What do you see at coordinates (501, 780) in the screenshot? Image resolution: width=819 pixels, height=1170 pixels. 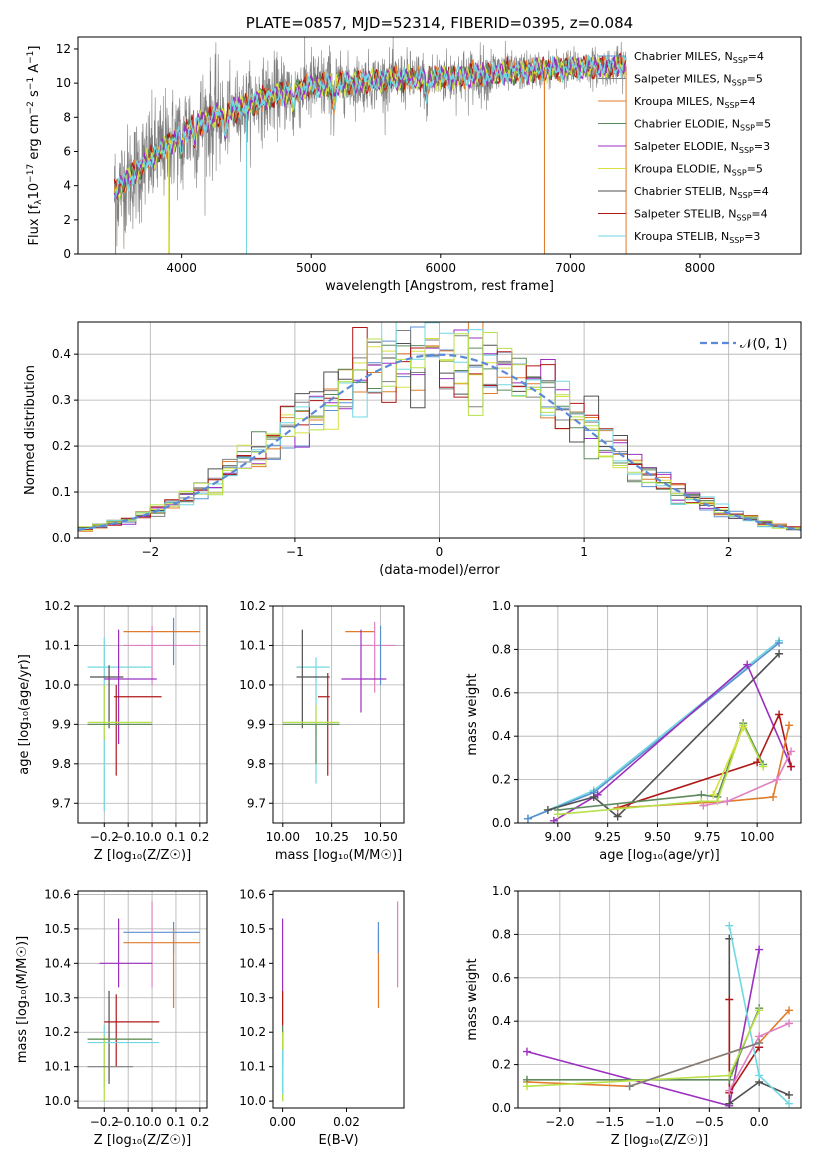 I see `age_weight-ytick-label: 0.2` at bounding box center [501, 780].